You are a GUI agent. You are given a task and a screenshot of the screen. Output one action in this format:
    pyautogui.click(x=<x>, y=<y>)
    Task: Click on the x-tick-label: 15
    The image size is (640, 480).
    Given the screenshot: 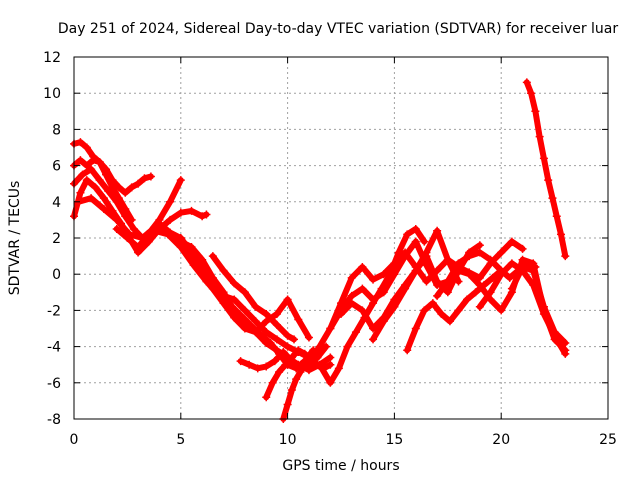 What is the action you would take?
    pyautogui.click(x=394, y=440)
    